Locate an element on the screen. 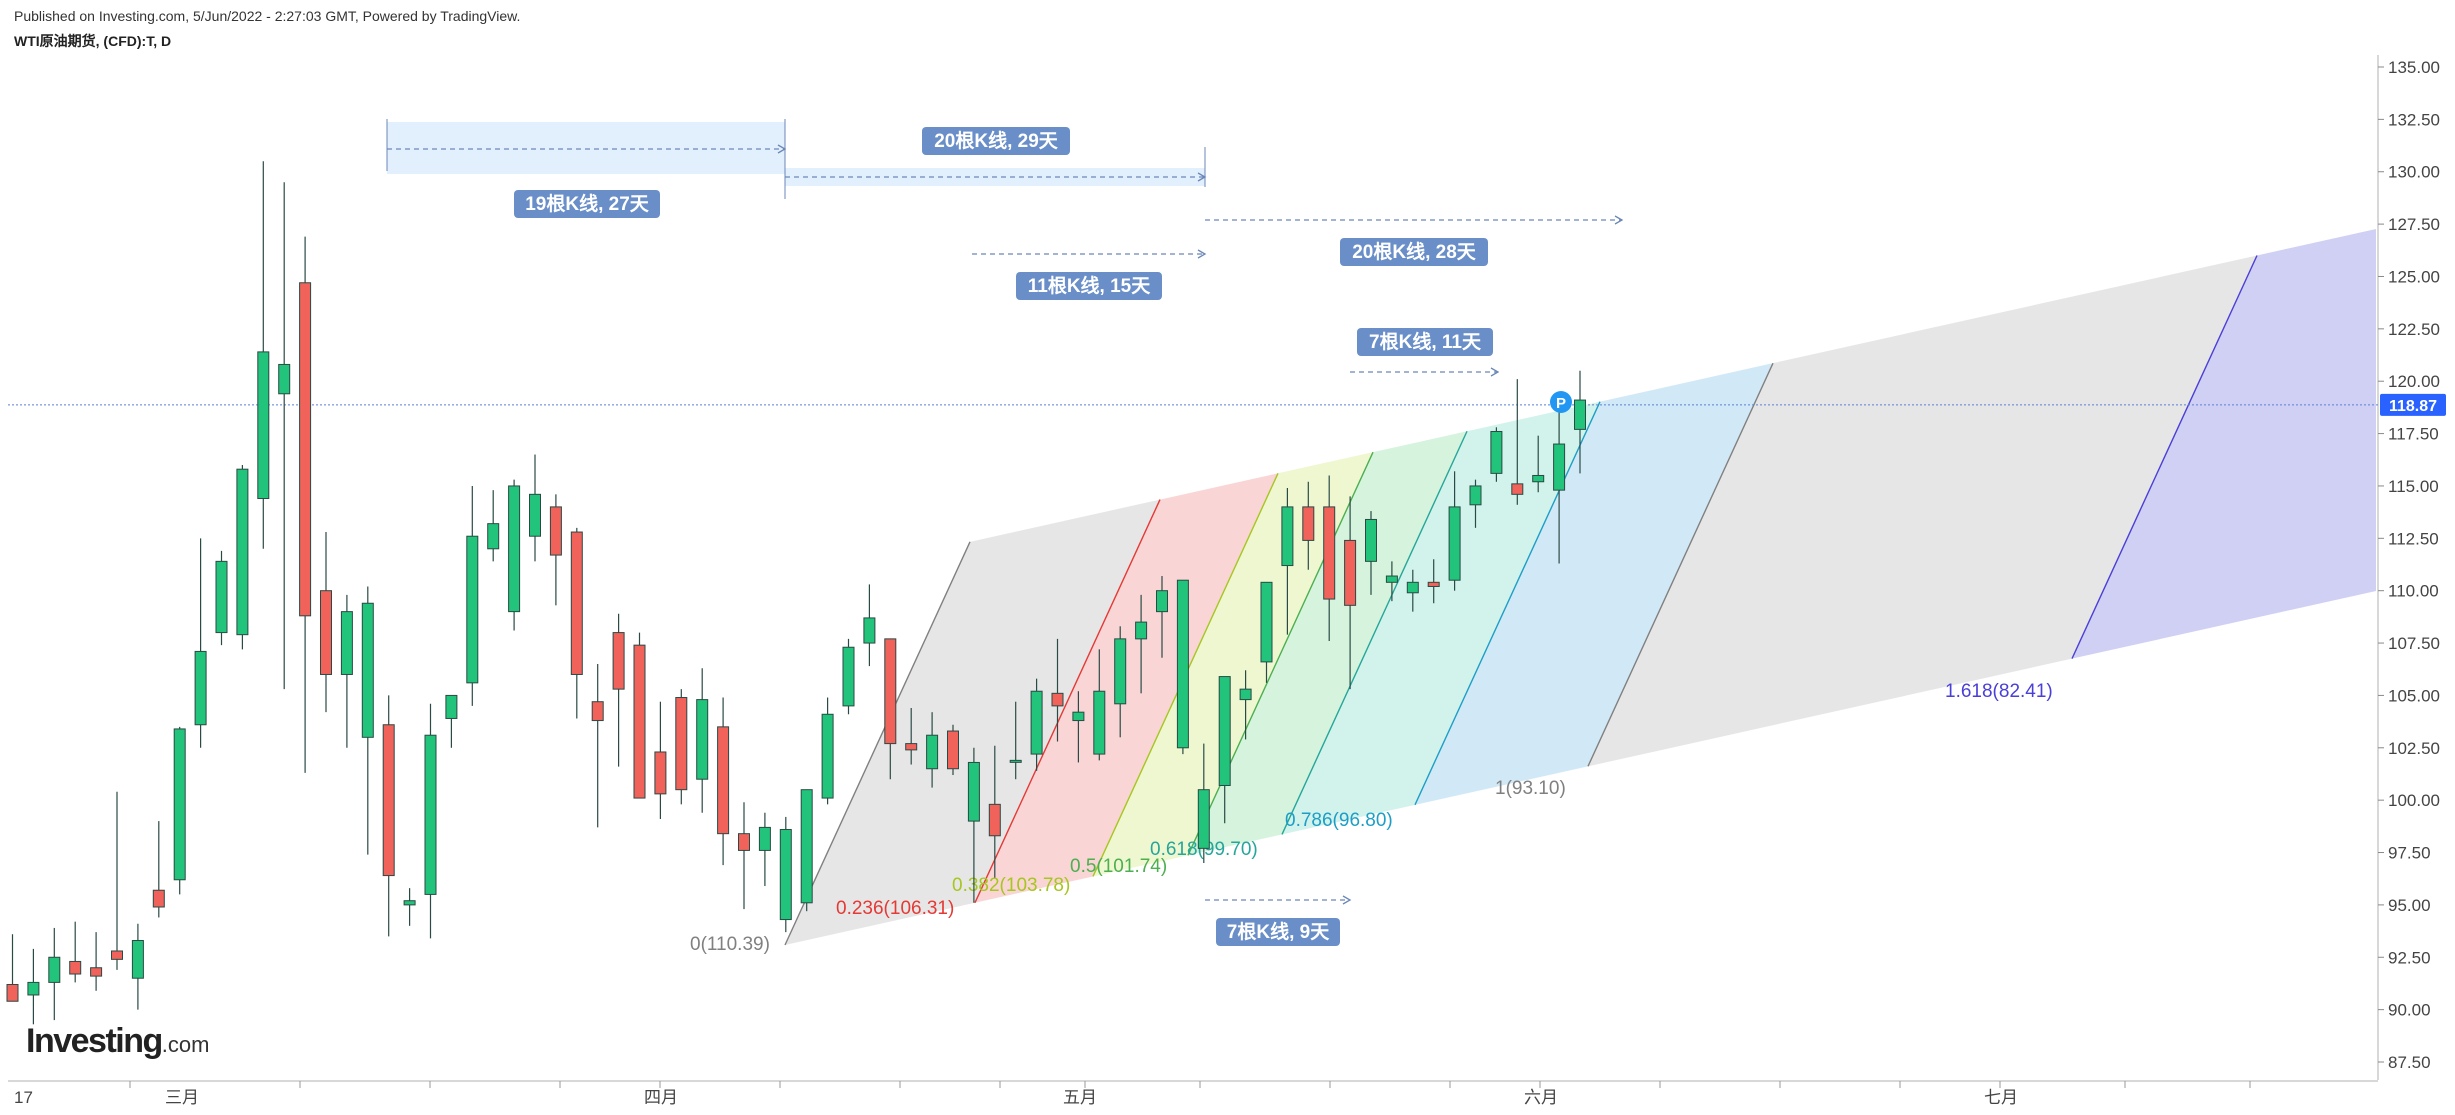 The image size is (2455, 1115). time-tick-label: 七月 is located at coordinates (2001, 1097).